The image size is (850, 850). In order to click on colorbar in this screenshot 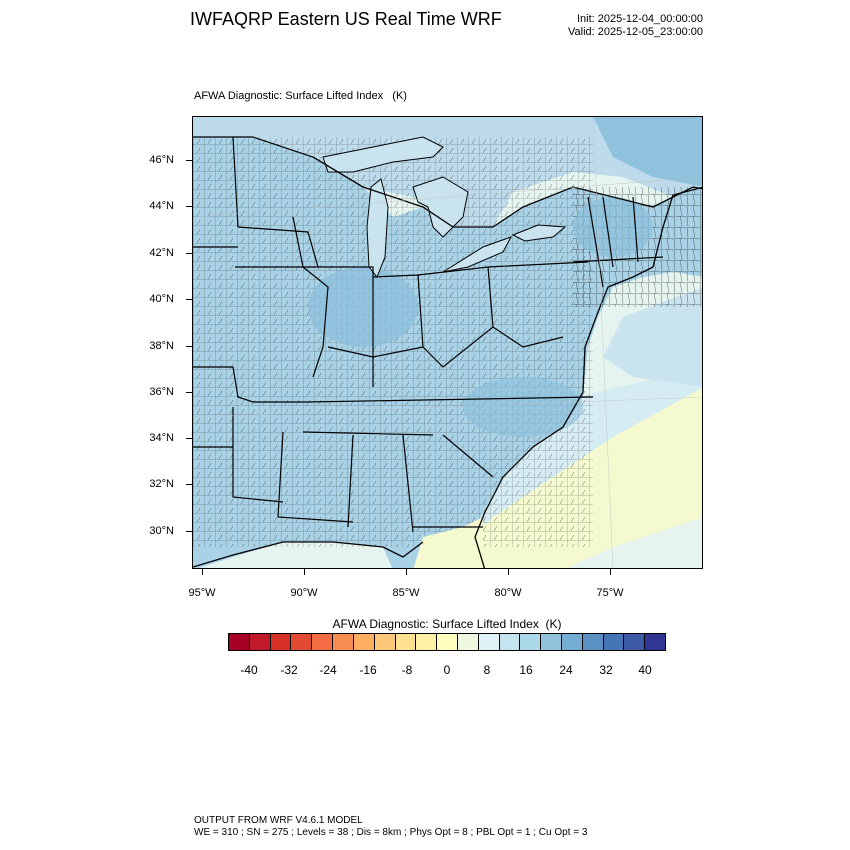, I will do `click(447, 642)`.